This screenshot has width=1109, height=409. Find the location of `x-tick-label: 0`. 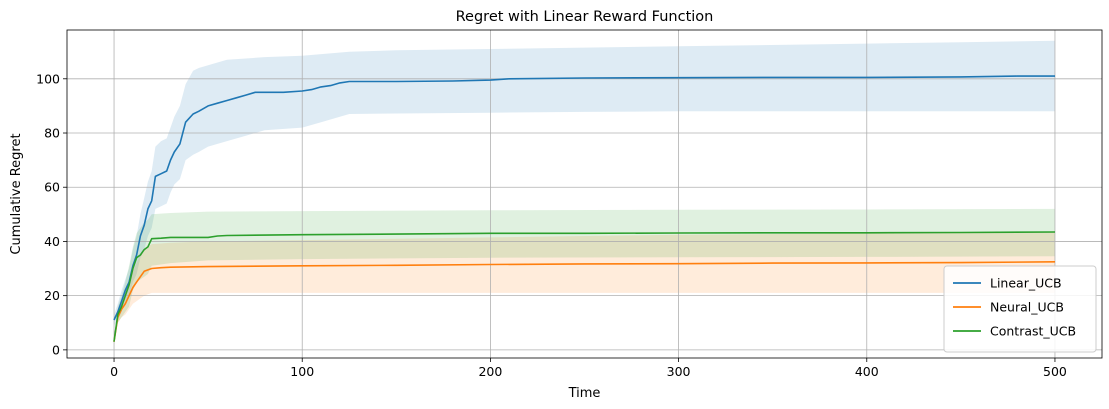

x-tick-label: 0 is located at coordinates (114, 371).